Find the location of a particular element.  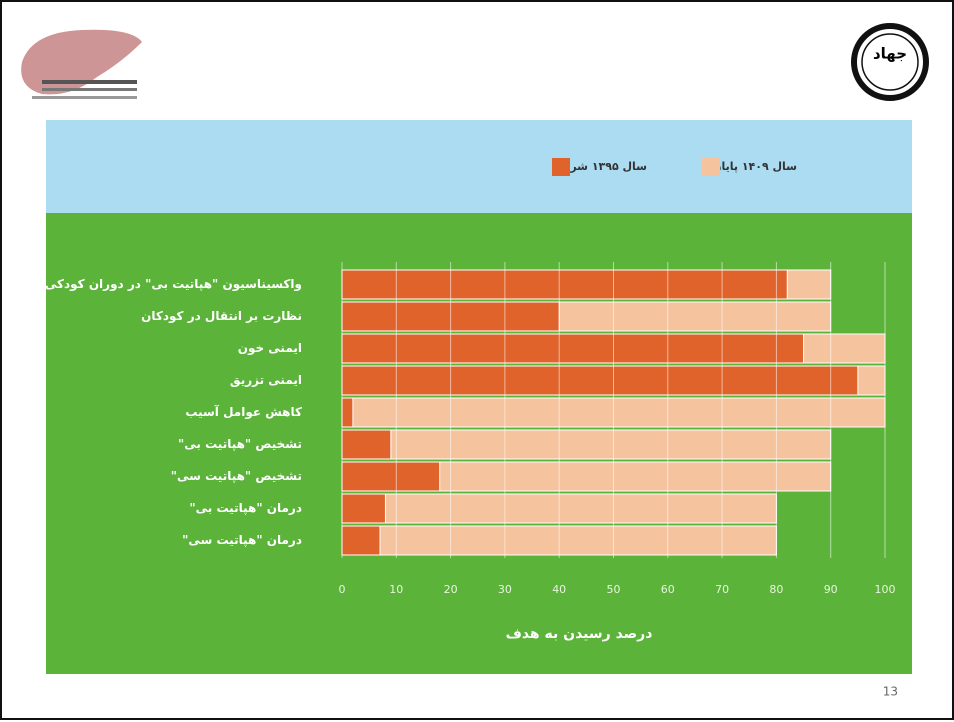

x-tick-label: 0 is located at coordinates (342, 589).